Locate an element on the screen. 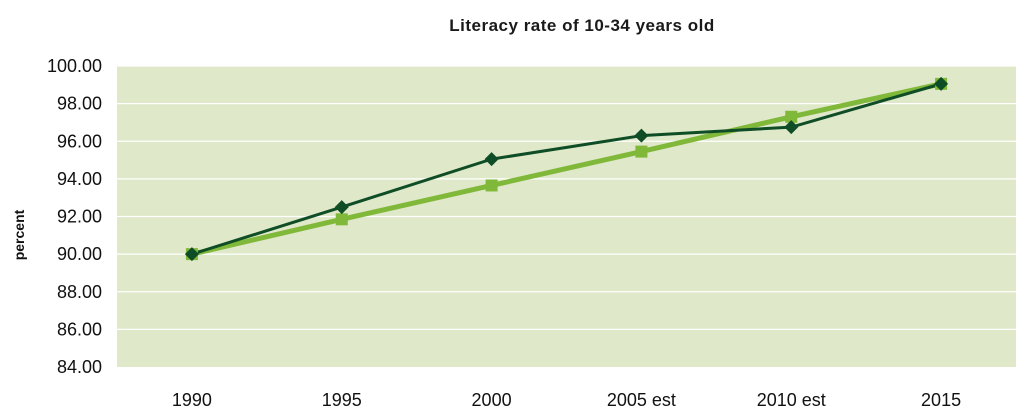 The image size is (1018, 412). x-axis-ticks: 1990 1995 2000 2005 est 2010 est 2015 is located at coordinates (566, 400).